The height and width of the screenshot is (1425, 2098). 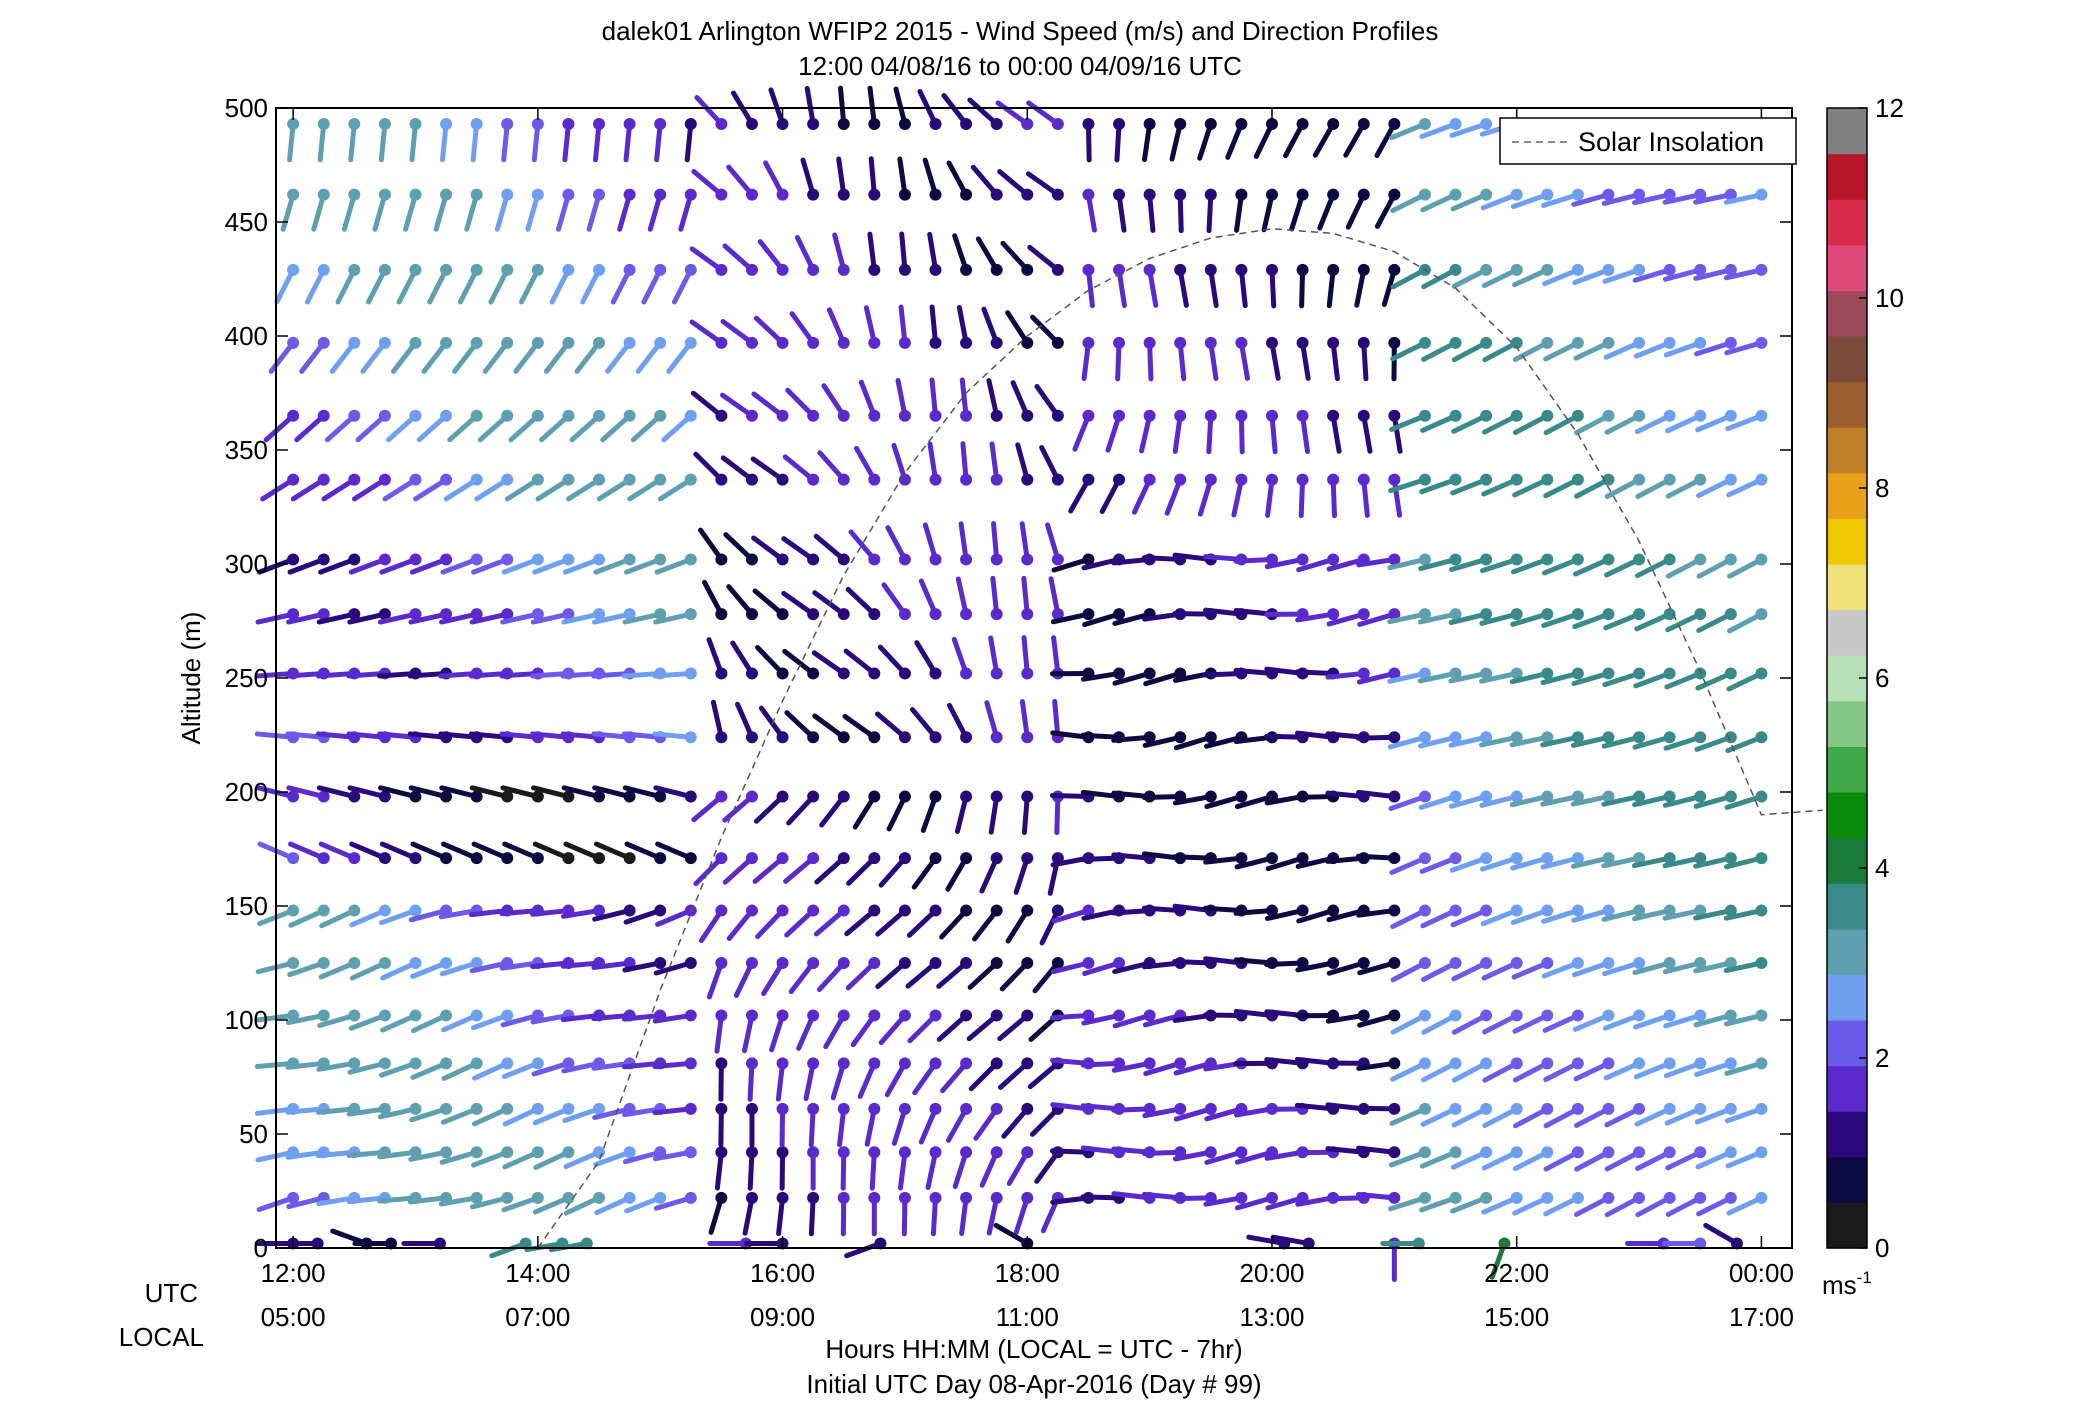 I want to click on y-tick-label: 300, so click(x=246, y=564).